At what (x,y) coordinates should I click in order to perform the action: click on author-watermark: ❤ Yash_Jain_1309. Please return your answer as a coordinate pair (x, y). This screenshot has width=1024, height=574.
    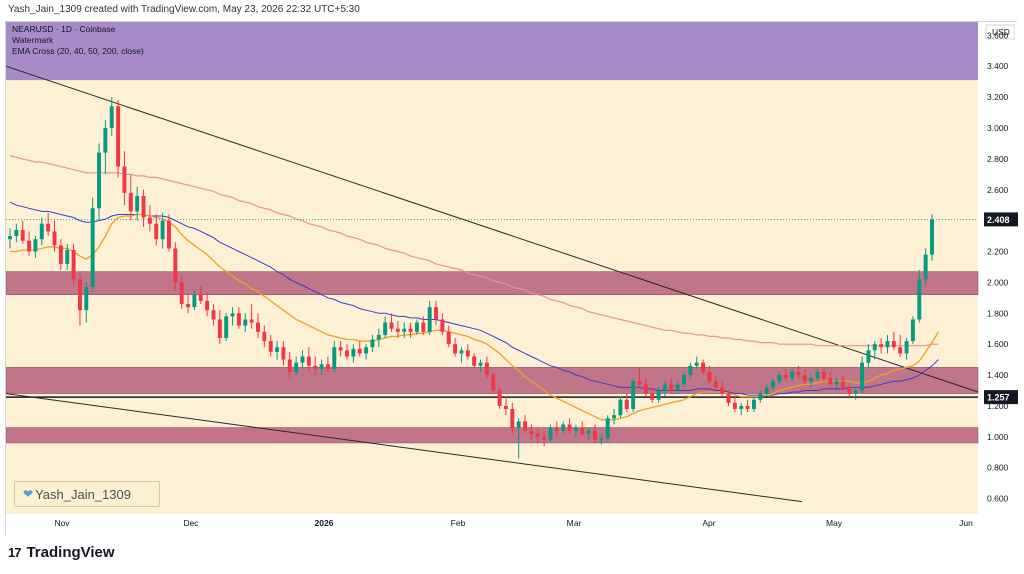
    Looking at the image, I should click on (87, 494).